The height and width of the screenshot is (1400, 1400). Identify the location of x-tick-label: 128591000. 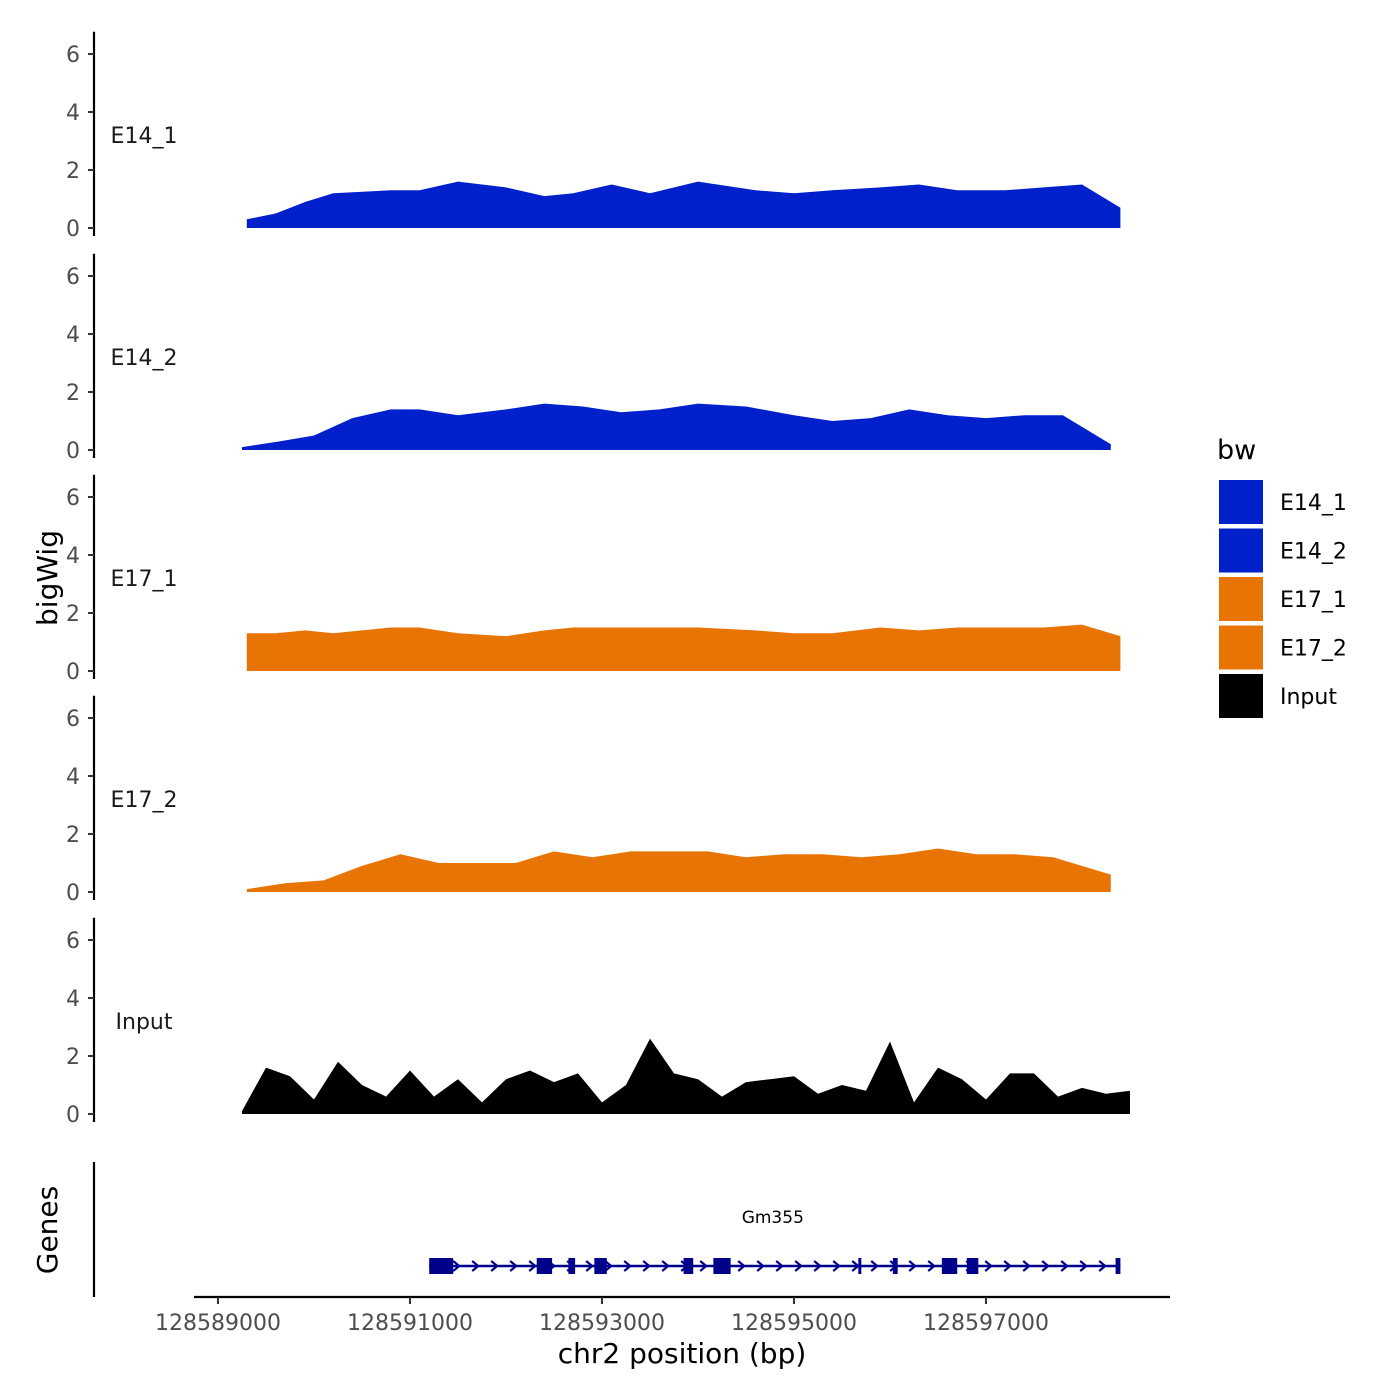
(410, 1323).